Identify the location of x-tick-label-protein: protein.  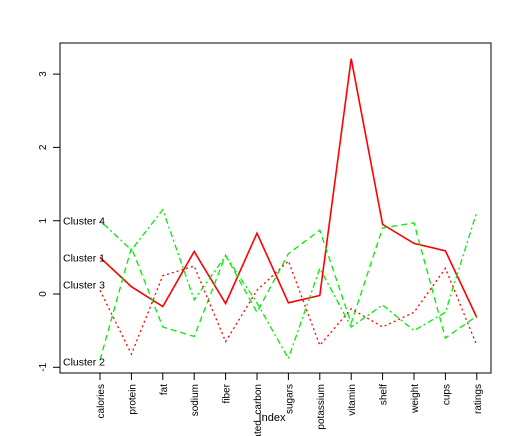
(132, 399).